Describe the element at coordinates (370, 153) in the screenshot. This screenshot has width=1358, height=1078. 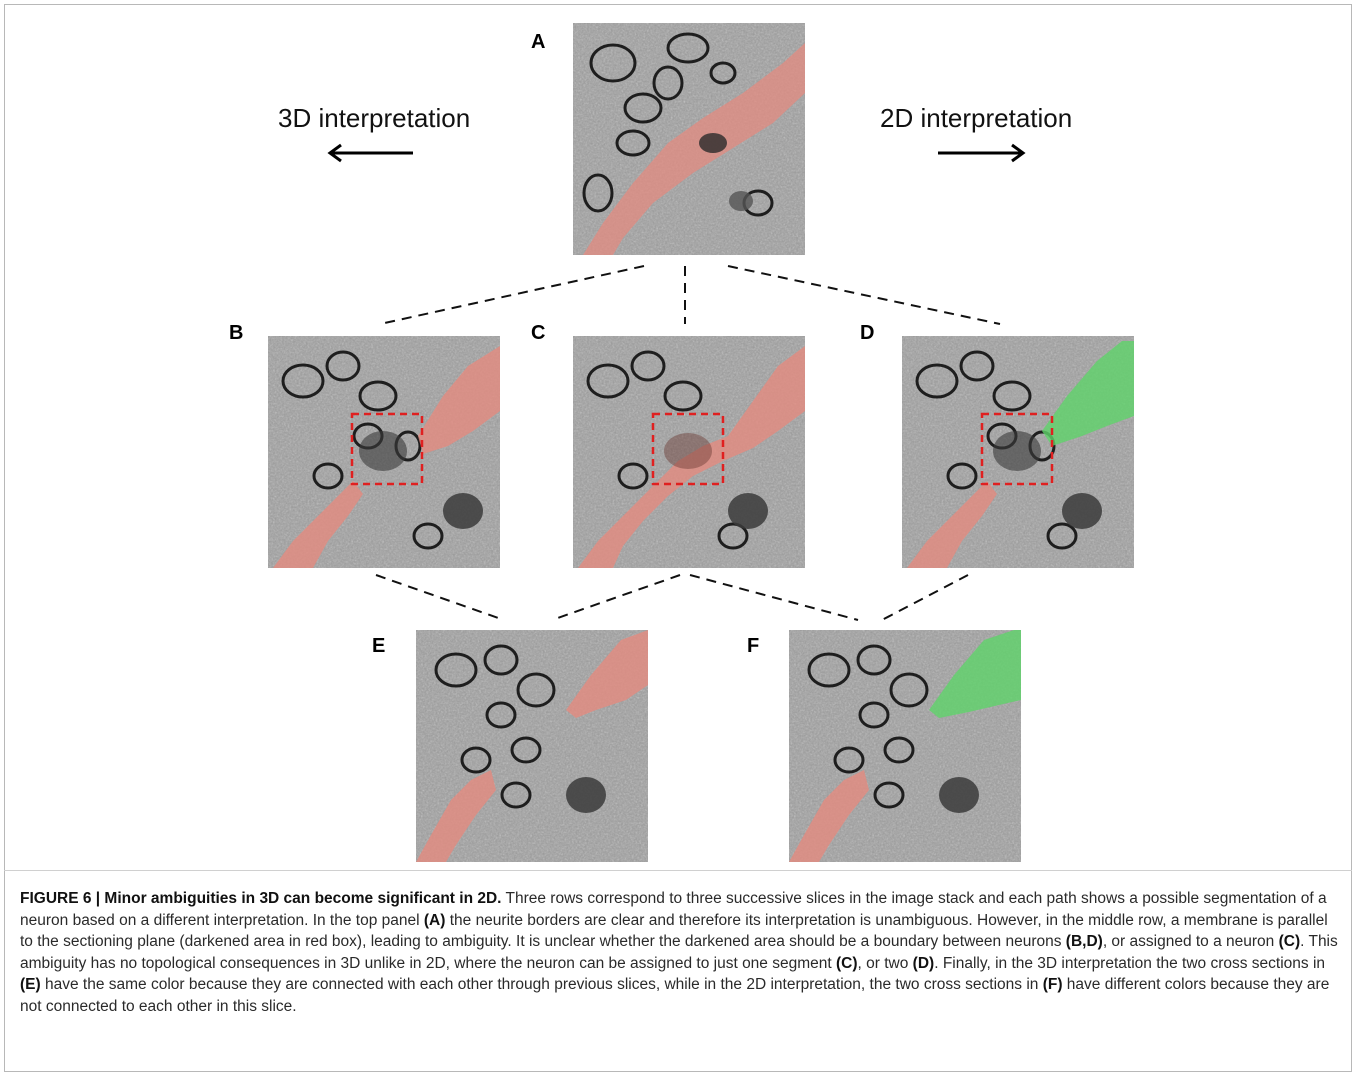
I see `left-arrow-icon` at that location.